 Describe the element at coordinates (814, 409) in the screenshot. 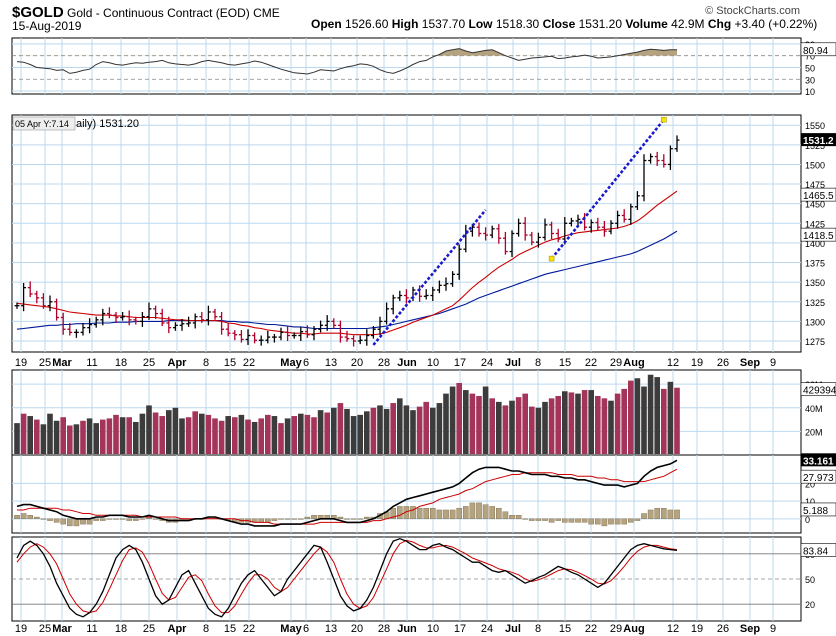

I see `volume-tick-40M: 40M` at that location.